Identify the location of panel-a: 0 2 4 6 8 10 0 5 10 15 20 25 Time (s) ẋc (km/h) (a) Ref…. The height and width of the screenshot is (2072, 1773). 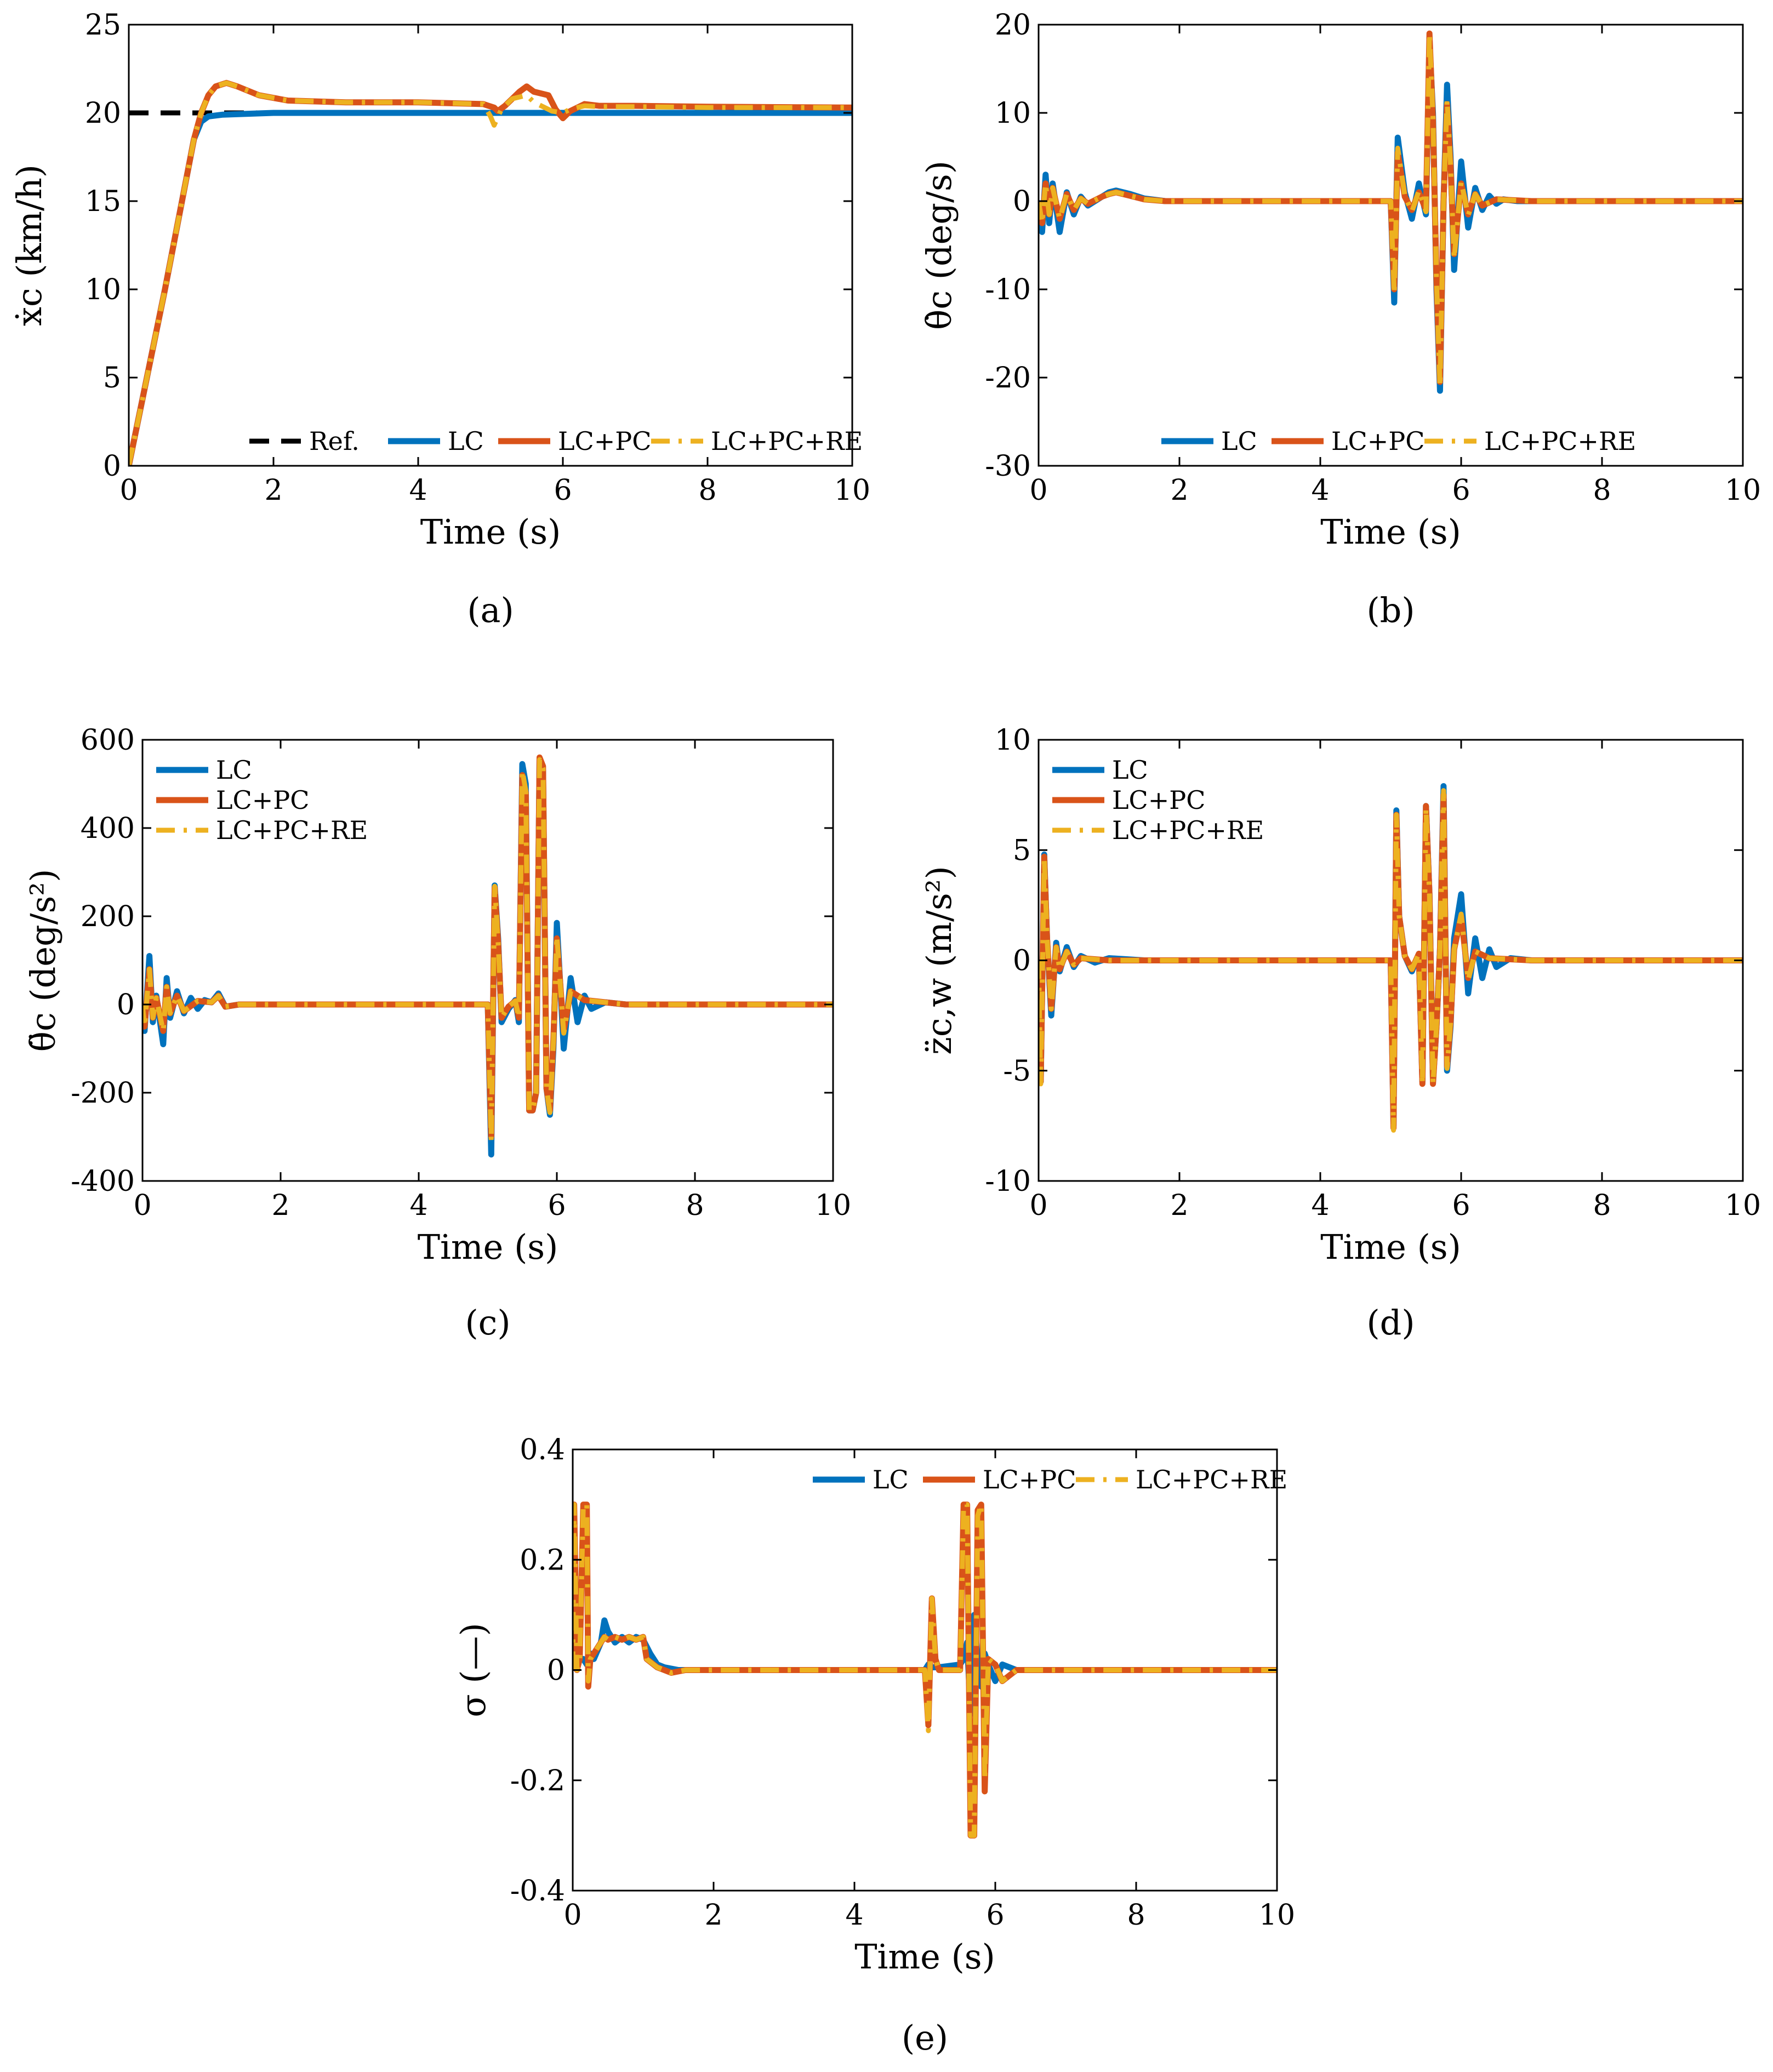
(439, 319).